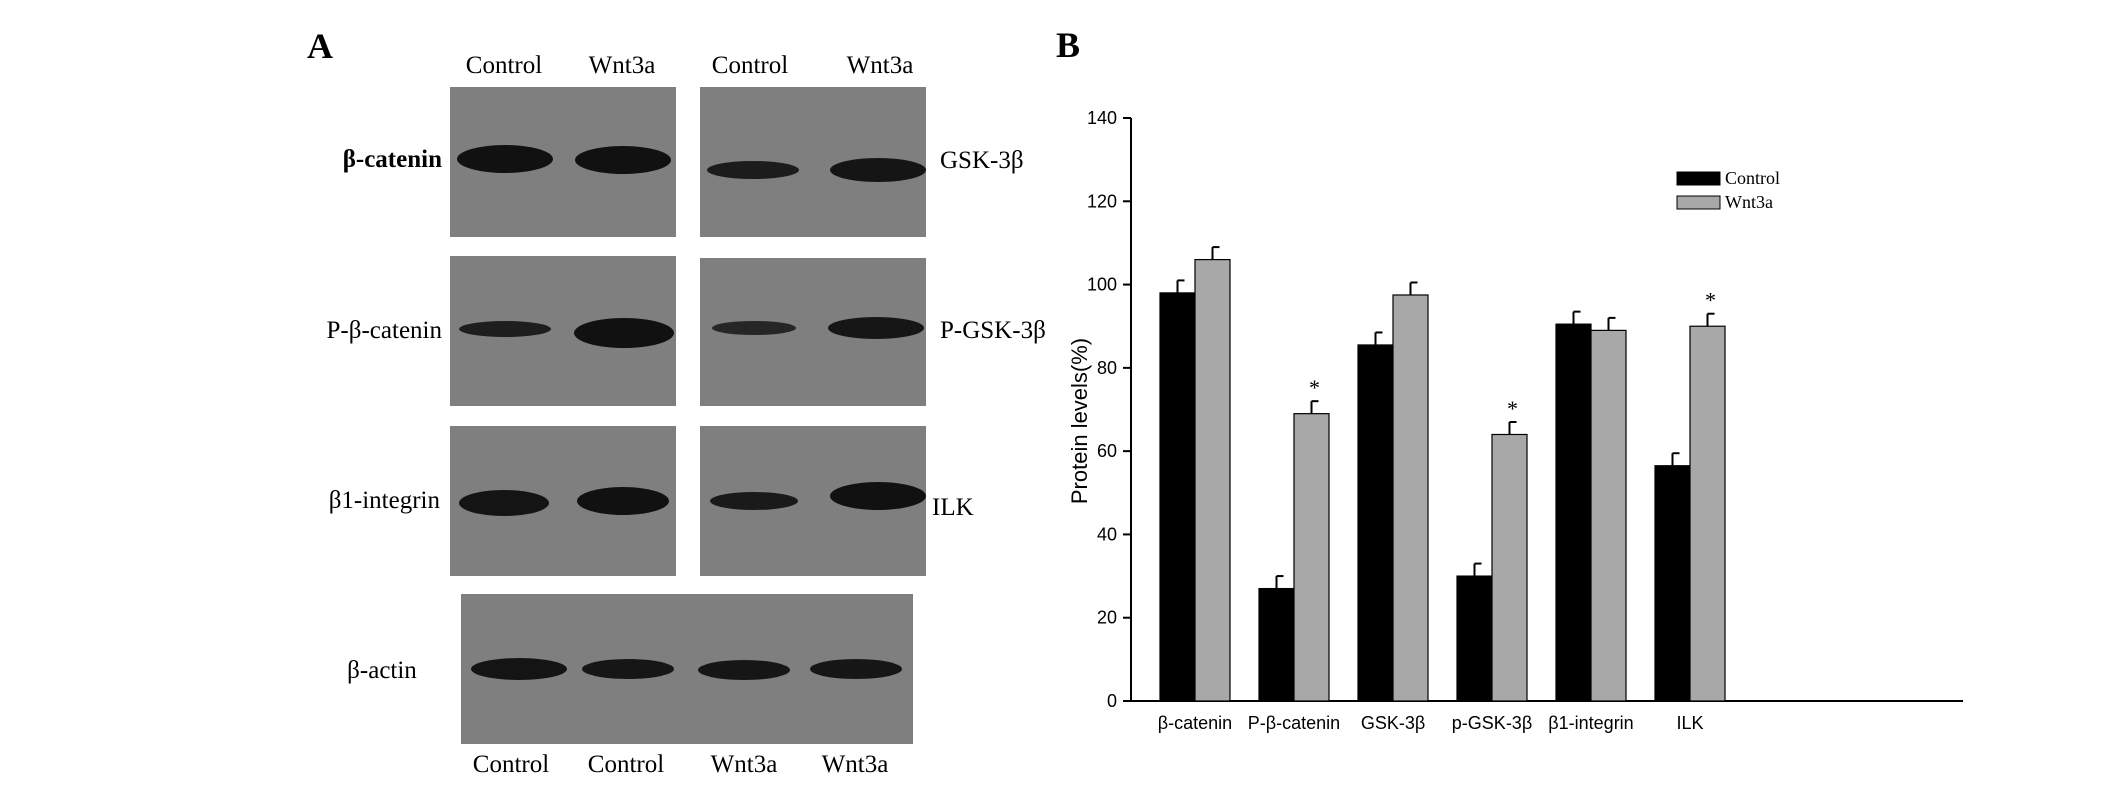 This screenshot has height=792, width=2126. What do you see at coordinates (1102, 118) in the screenshot?
I see `y-tick-label: 140` at bounding box center [1102, 118].